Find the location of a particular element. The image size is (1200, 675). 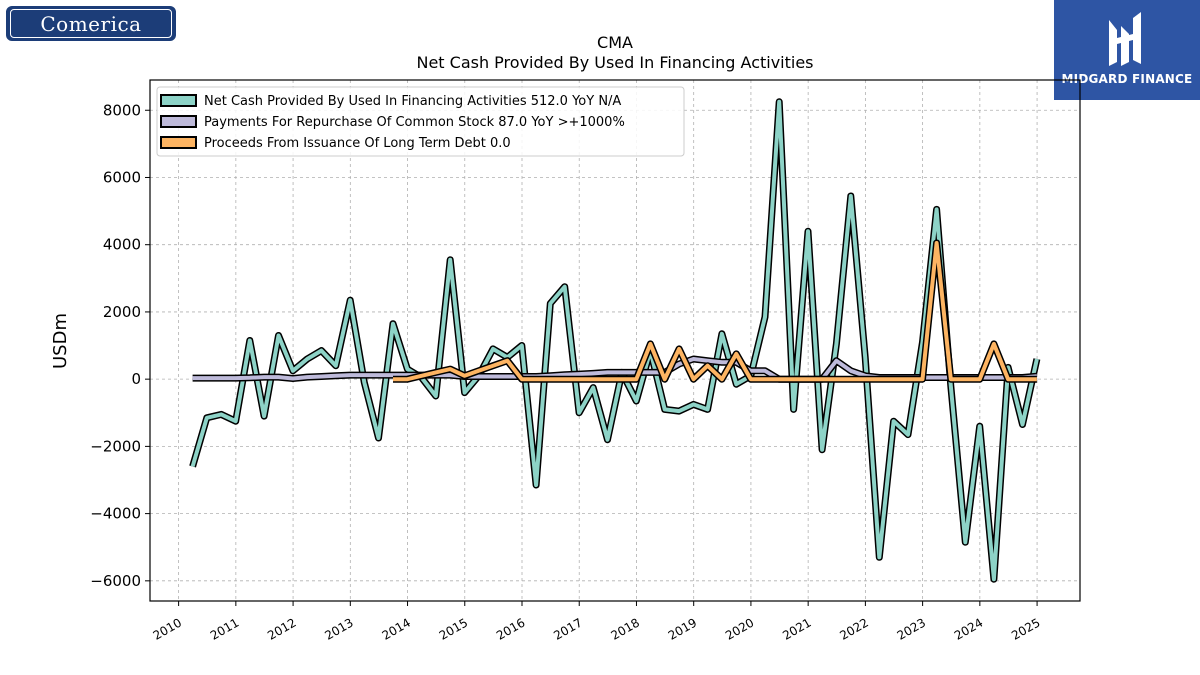

comerica-logo-text: Comerica is located at coordinates (91, 23).